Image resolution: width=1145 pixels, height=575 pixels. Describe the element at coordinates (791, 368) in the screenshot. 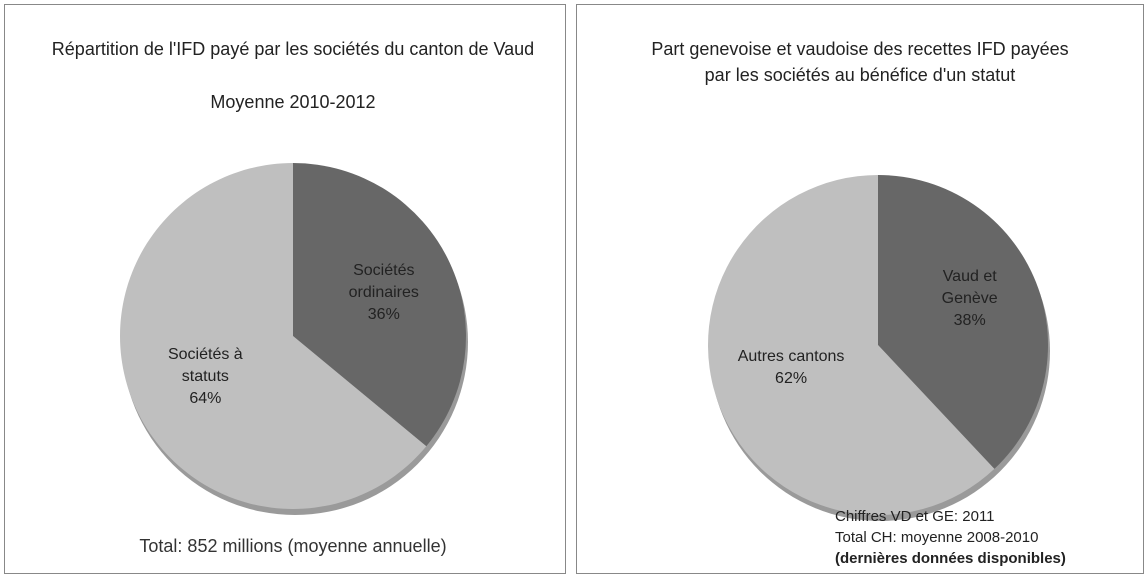

I see `slice-label: Autres cantons 62%` at that location.